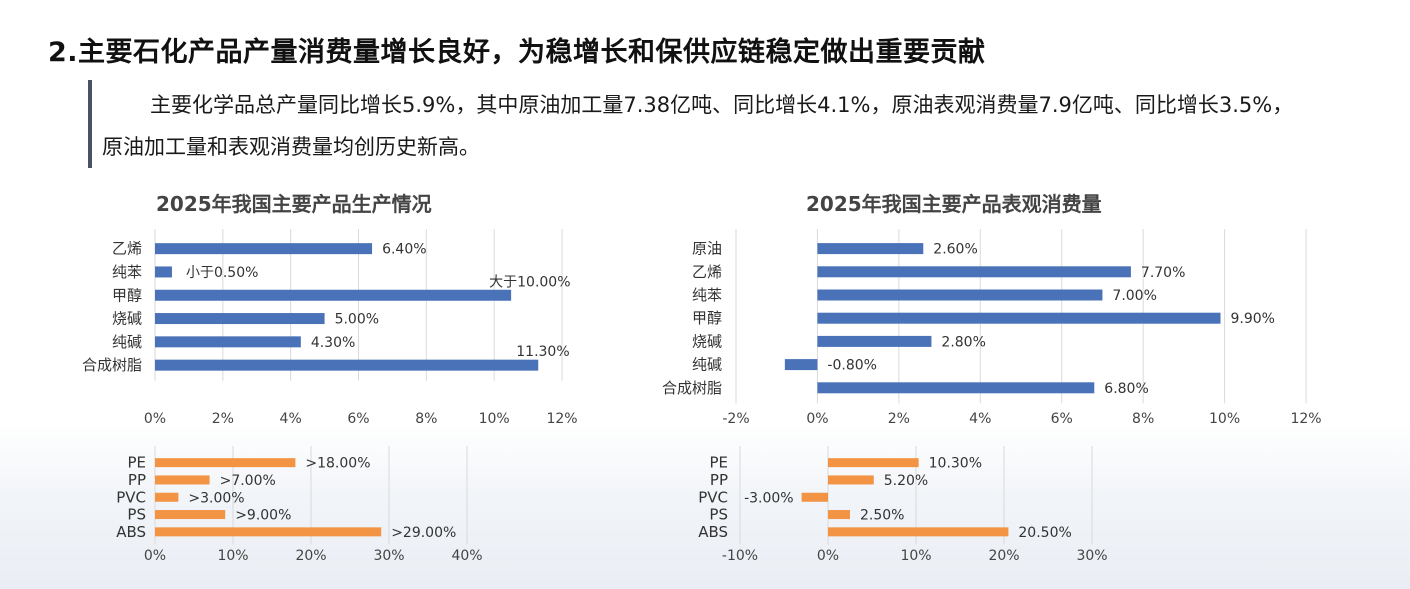 Image resolution: width=1410 pixels, height=589 pixels. Describe the element at coordinates (899, 419) in the screenshot. I see `consumption-main-tick-label: 2%` at that location.